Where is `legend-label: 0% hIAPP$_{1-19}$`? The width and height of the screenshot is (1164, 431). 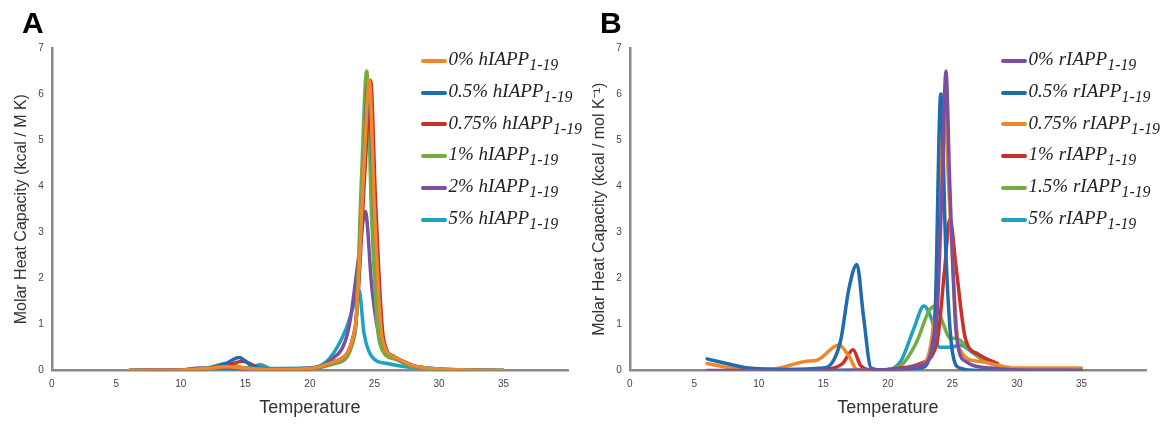
legend-label: 0% hIAPP$_{1-19}$ is located at coordinates (503, 61).